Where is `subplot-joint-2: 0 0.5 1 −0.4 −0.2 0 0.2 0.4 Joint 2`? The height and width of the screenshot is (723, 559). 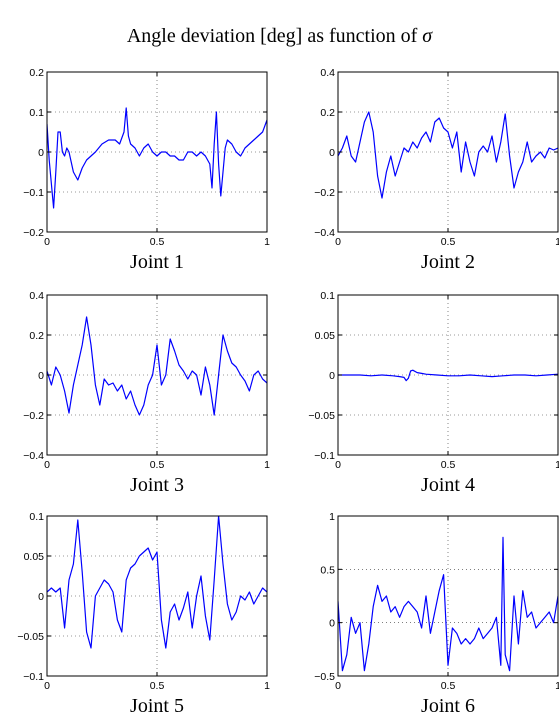 subplot-joint-2: 0 0.5 1 −0.4 −0.2 0 0.2 0.4 Joint 2 is located at coordinates (436, 170).